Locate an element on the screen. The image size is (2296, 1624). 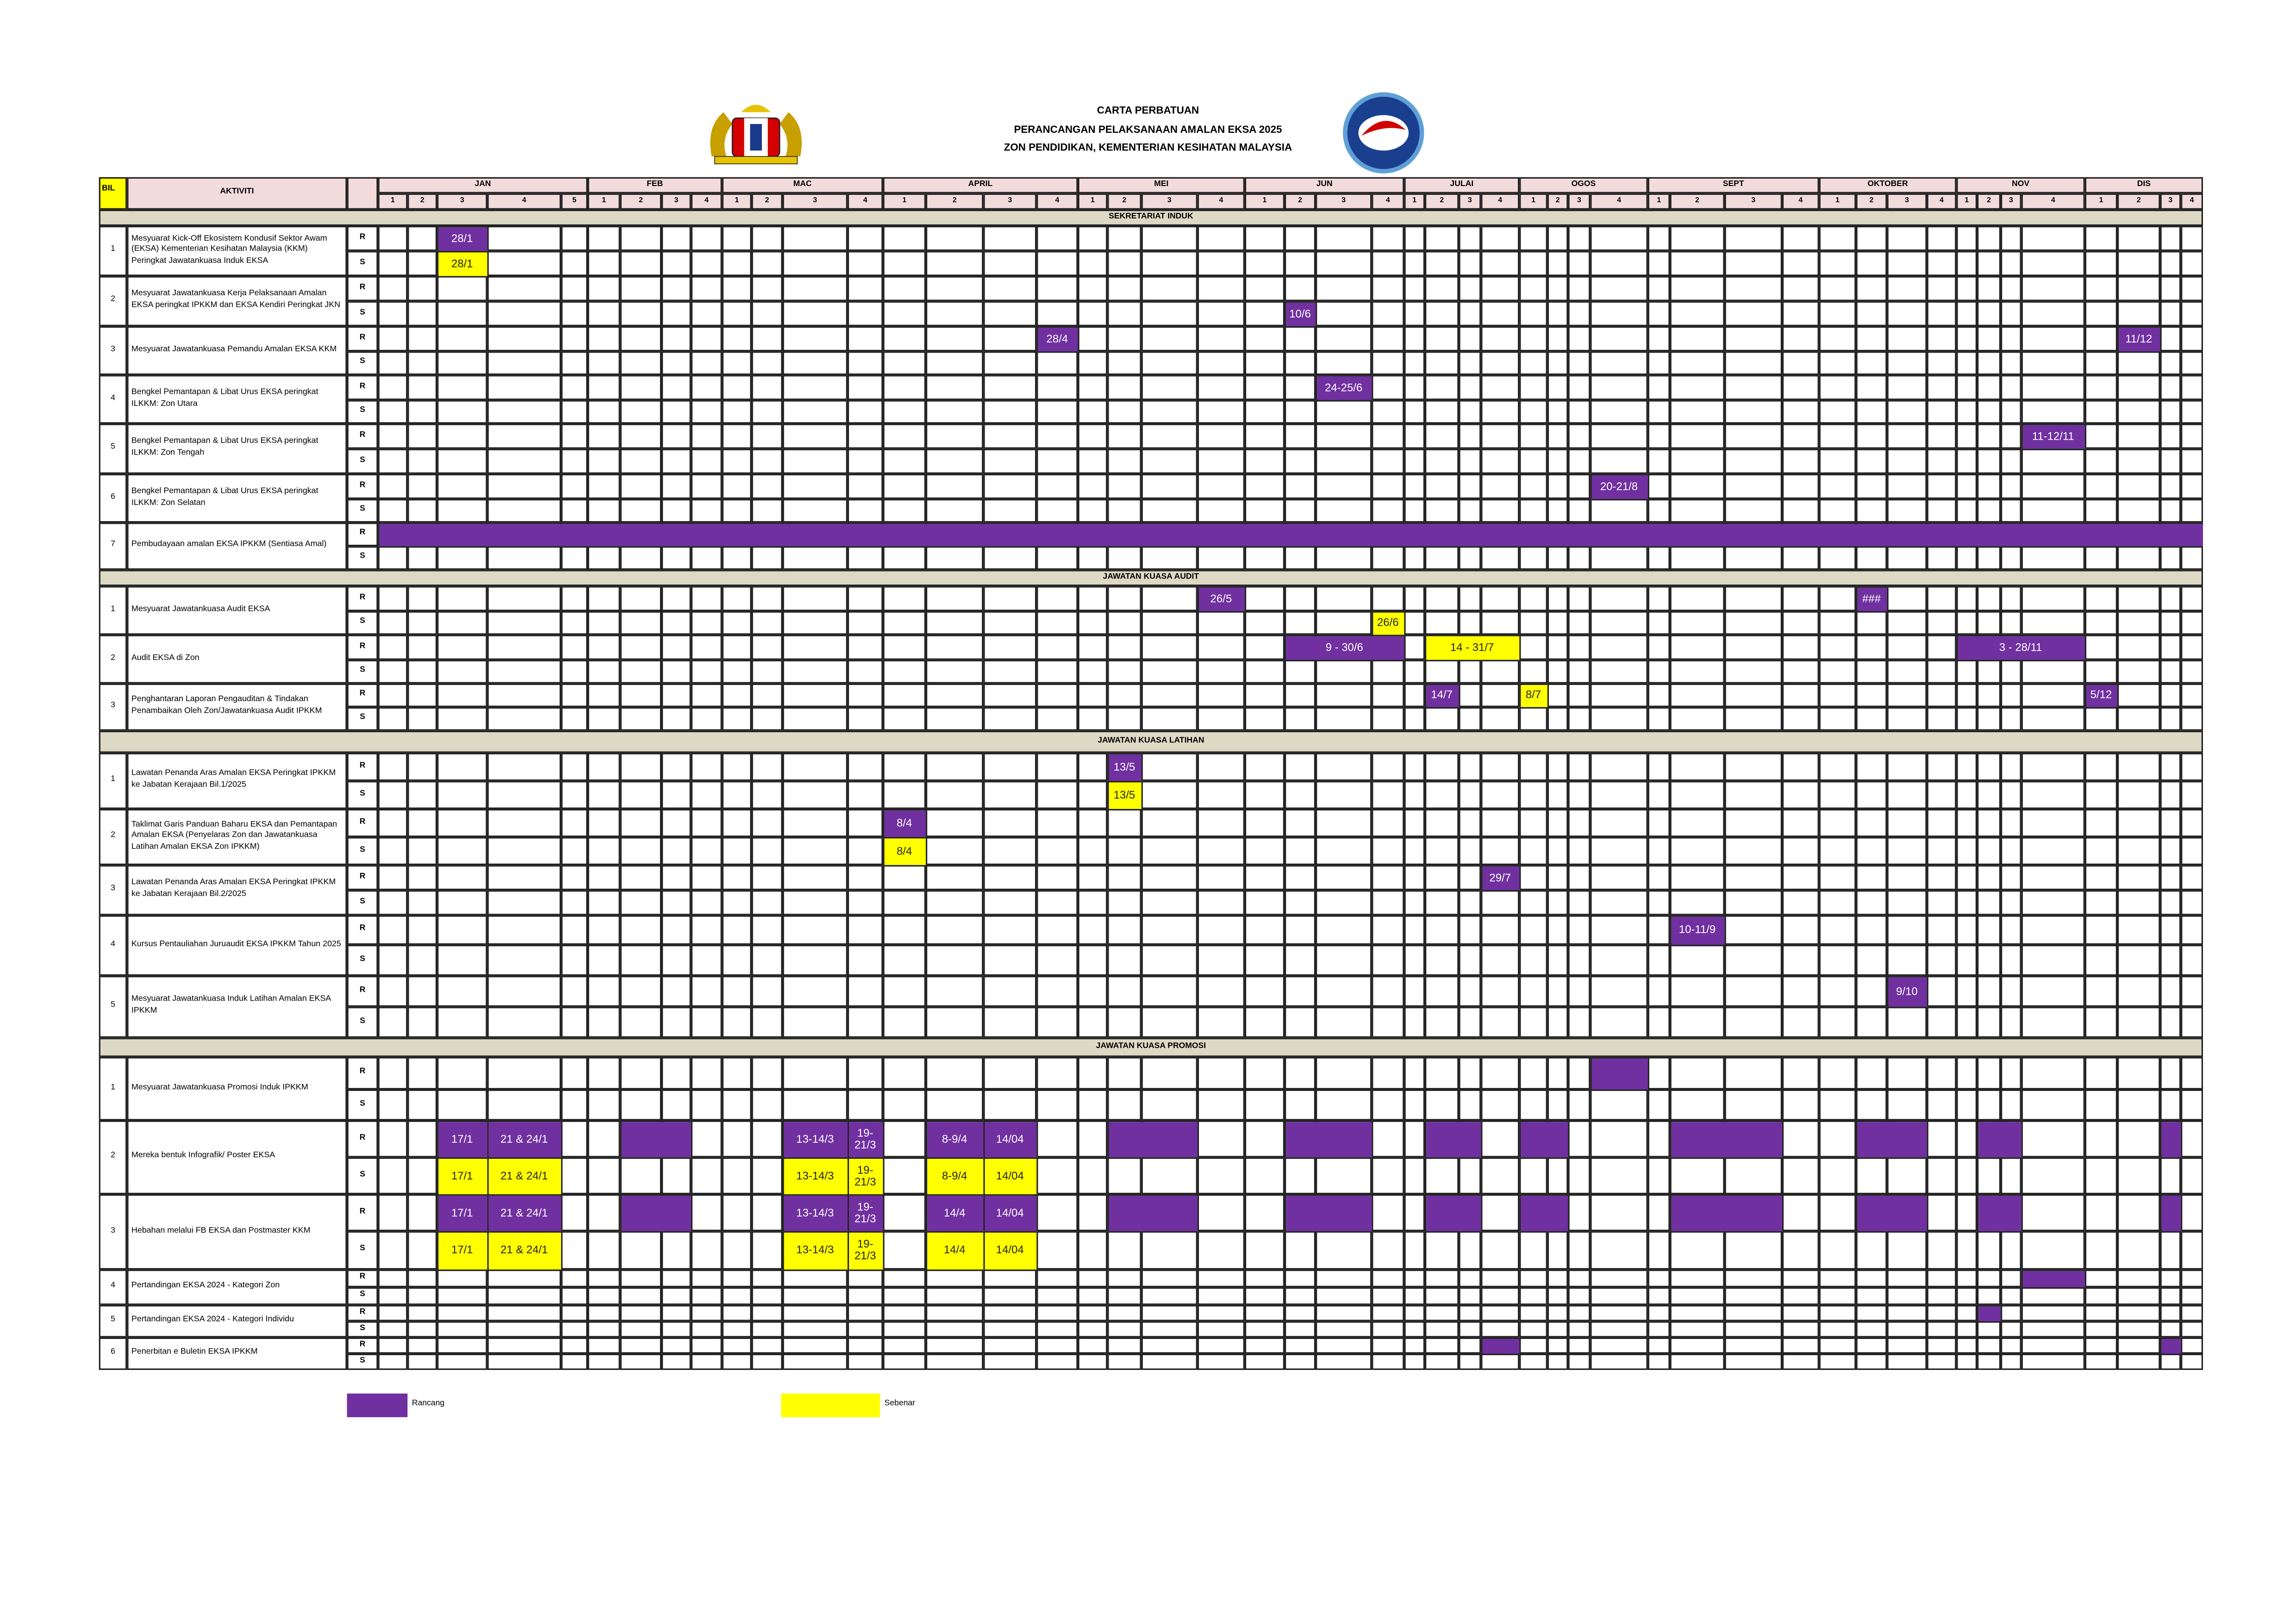
week-header: 4 is located at coordinates (2053, 201).